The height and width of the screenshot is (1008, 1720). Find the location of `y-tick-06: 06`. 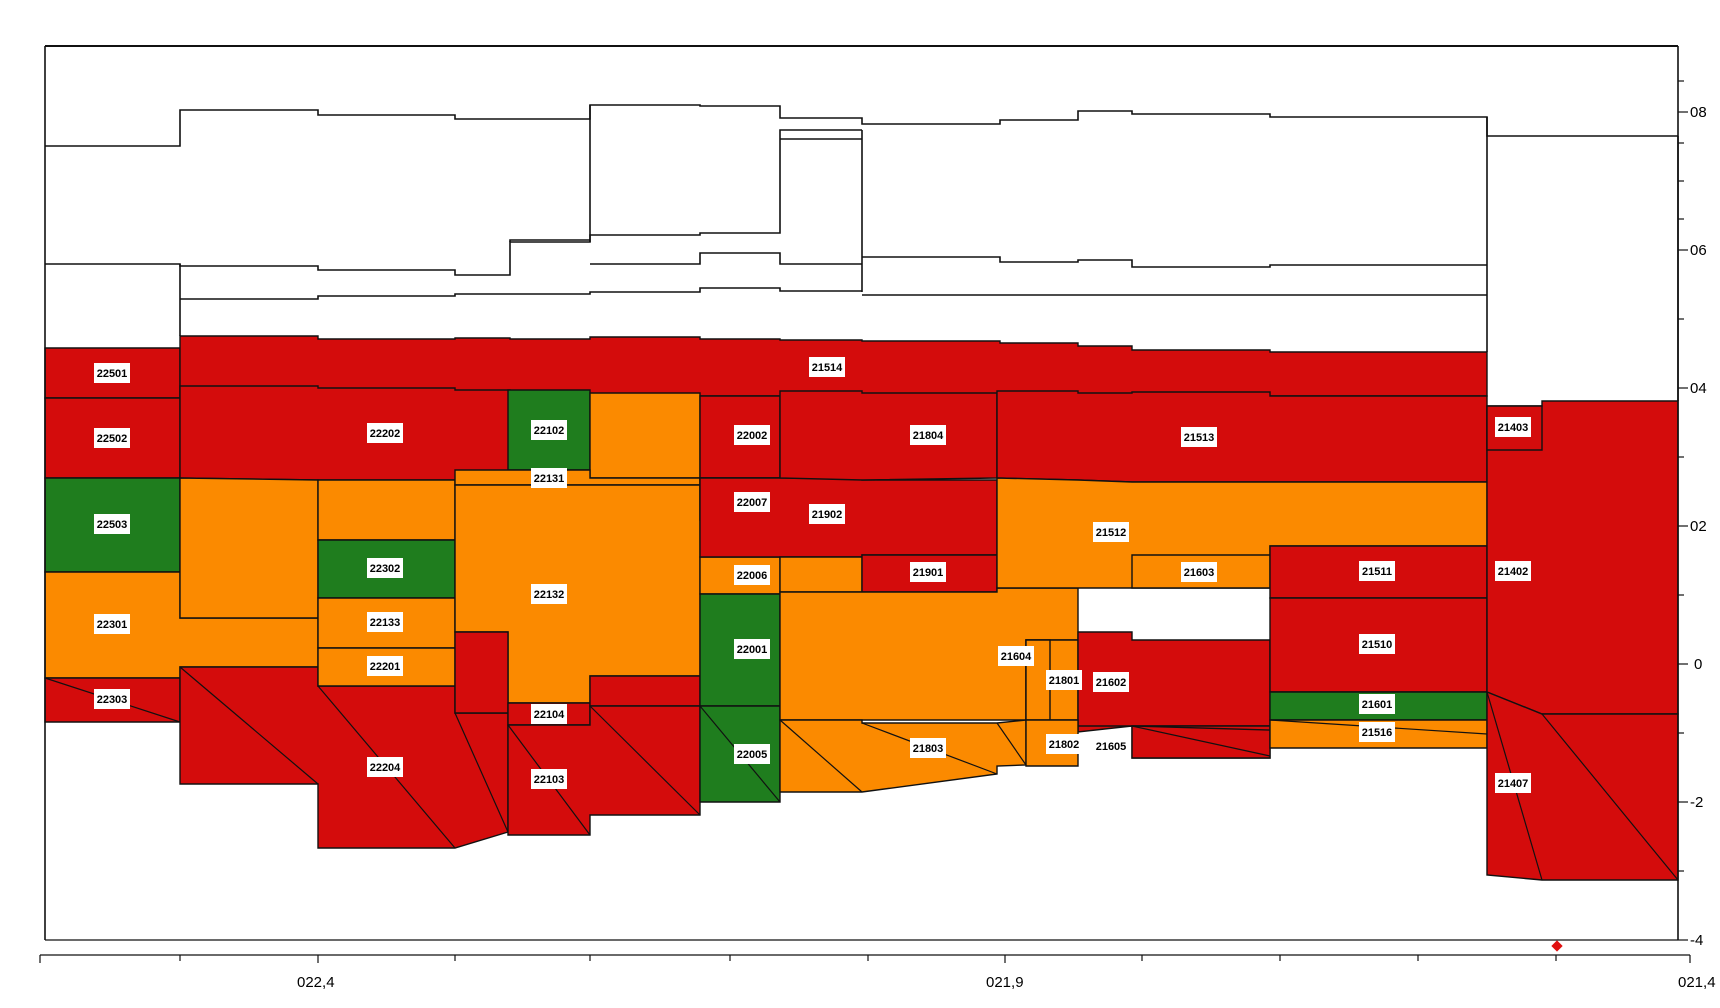

y-tick-06: 06 is located at coordinates (1698, 250).